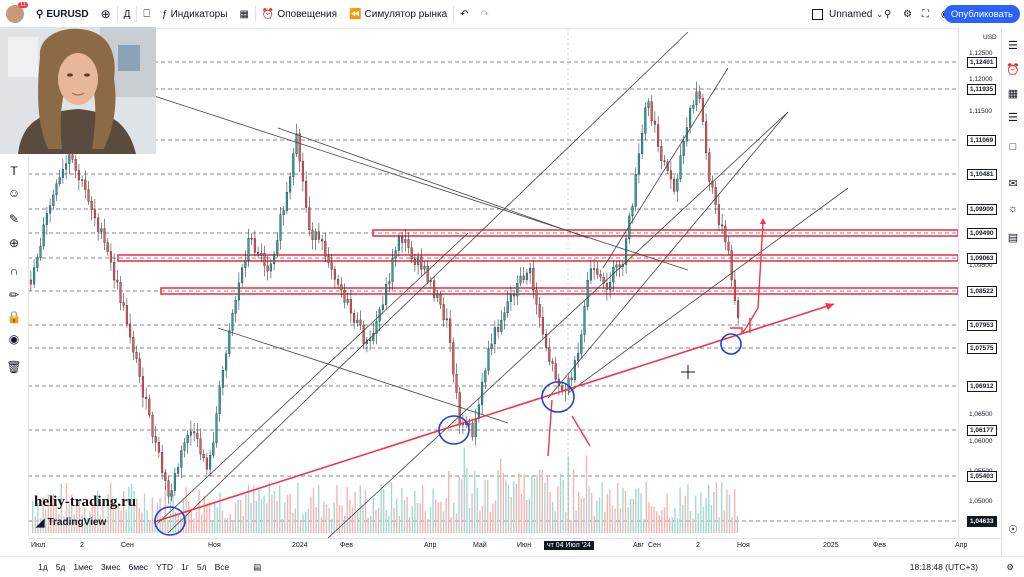  I want to click on text-tool-icon: T, so click(14, 171).